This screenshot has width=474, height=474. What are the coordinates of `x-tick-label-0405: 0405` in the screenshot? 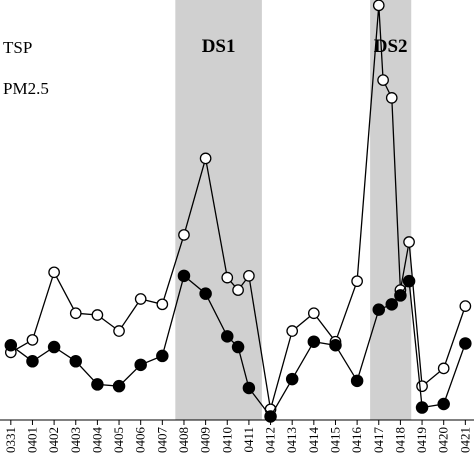 It's located at (118, 440).